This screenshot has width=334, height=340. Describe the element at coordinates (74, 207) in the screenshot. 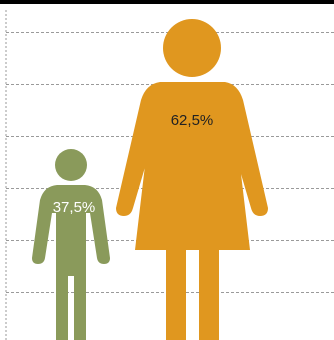

I see `child-value-label: 37,5%` at that location.